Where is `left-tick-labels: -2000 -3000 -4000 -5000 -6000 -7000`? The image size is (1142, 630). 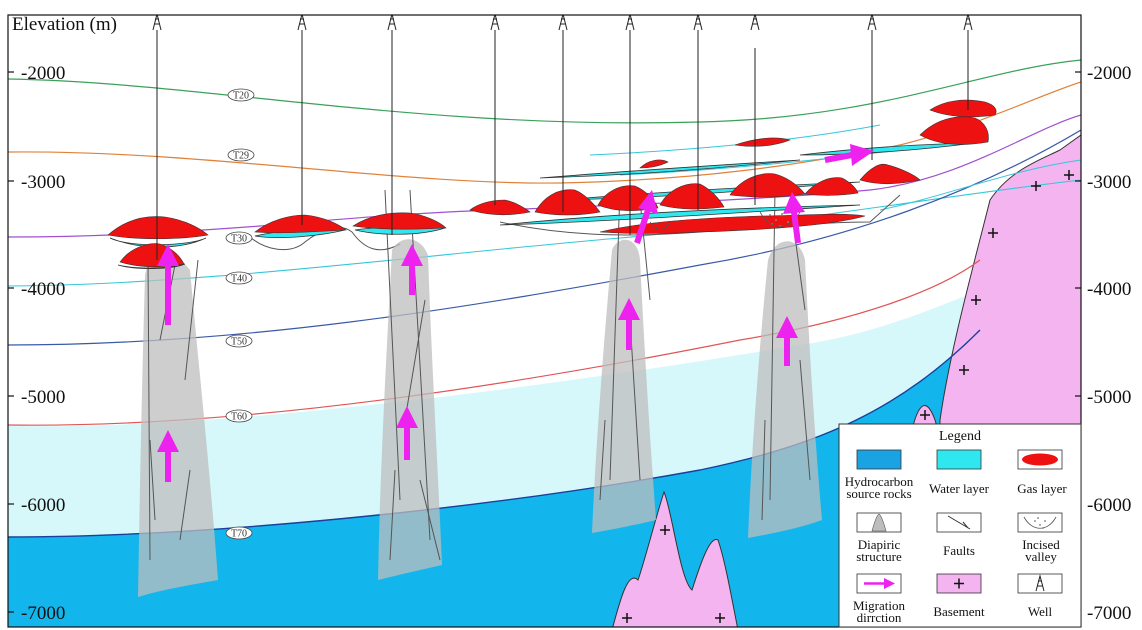 left-tick-labels: -2000 -3000 -4000 -5000 -6000 -7000 is located at coordinates (43, 343).